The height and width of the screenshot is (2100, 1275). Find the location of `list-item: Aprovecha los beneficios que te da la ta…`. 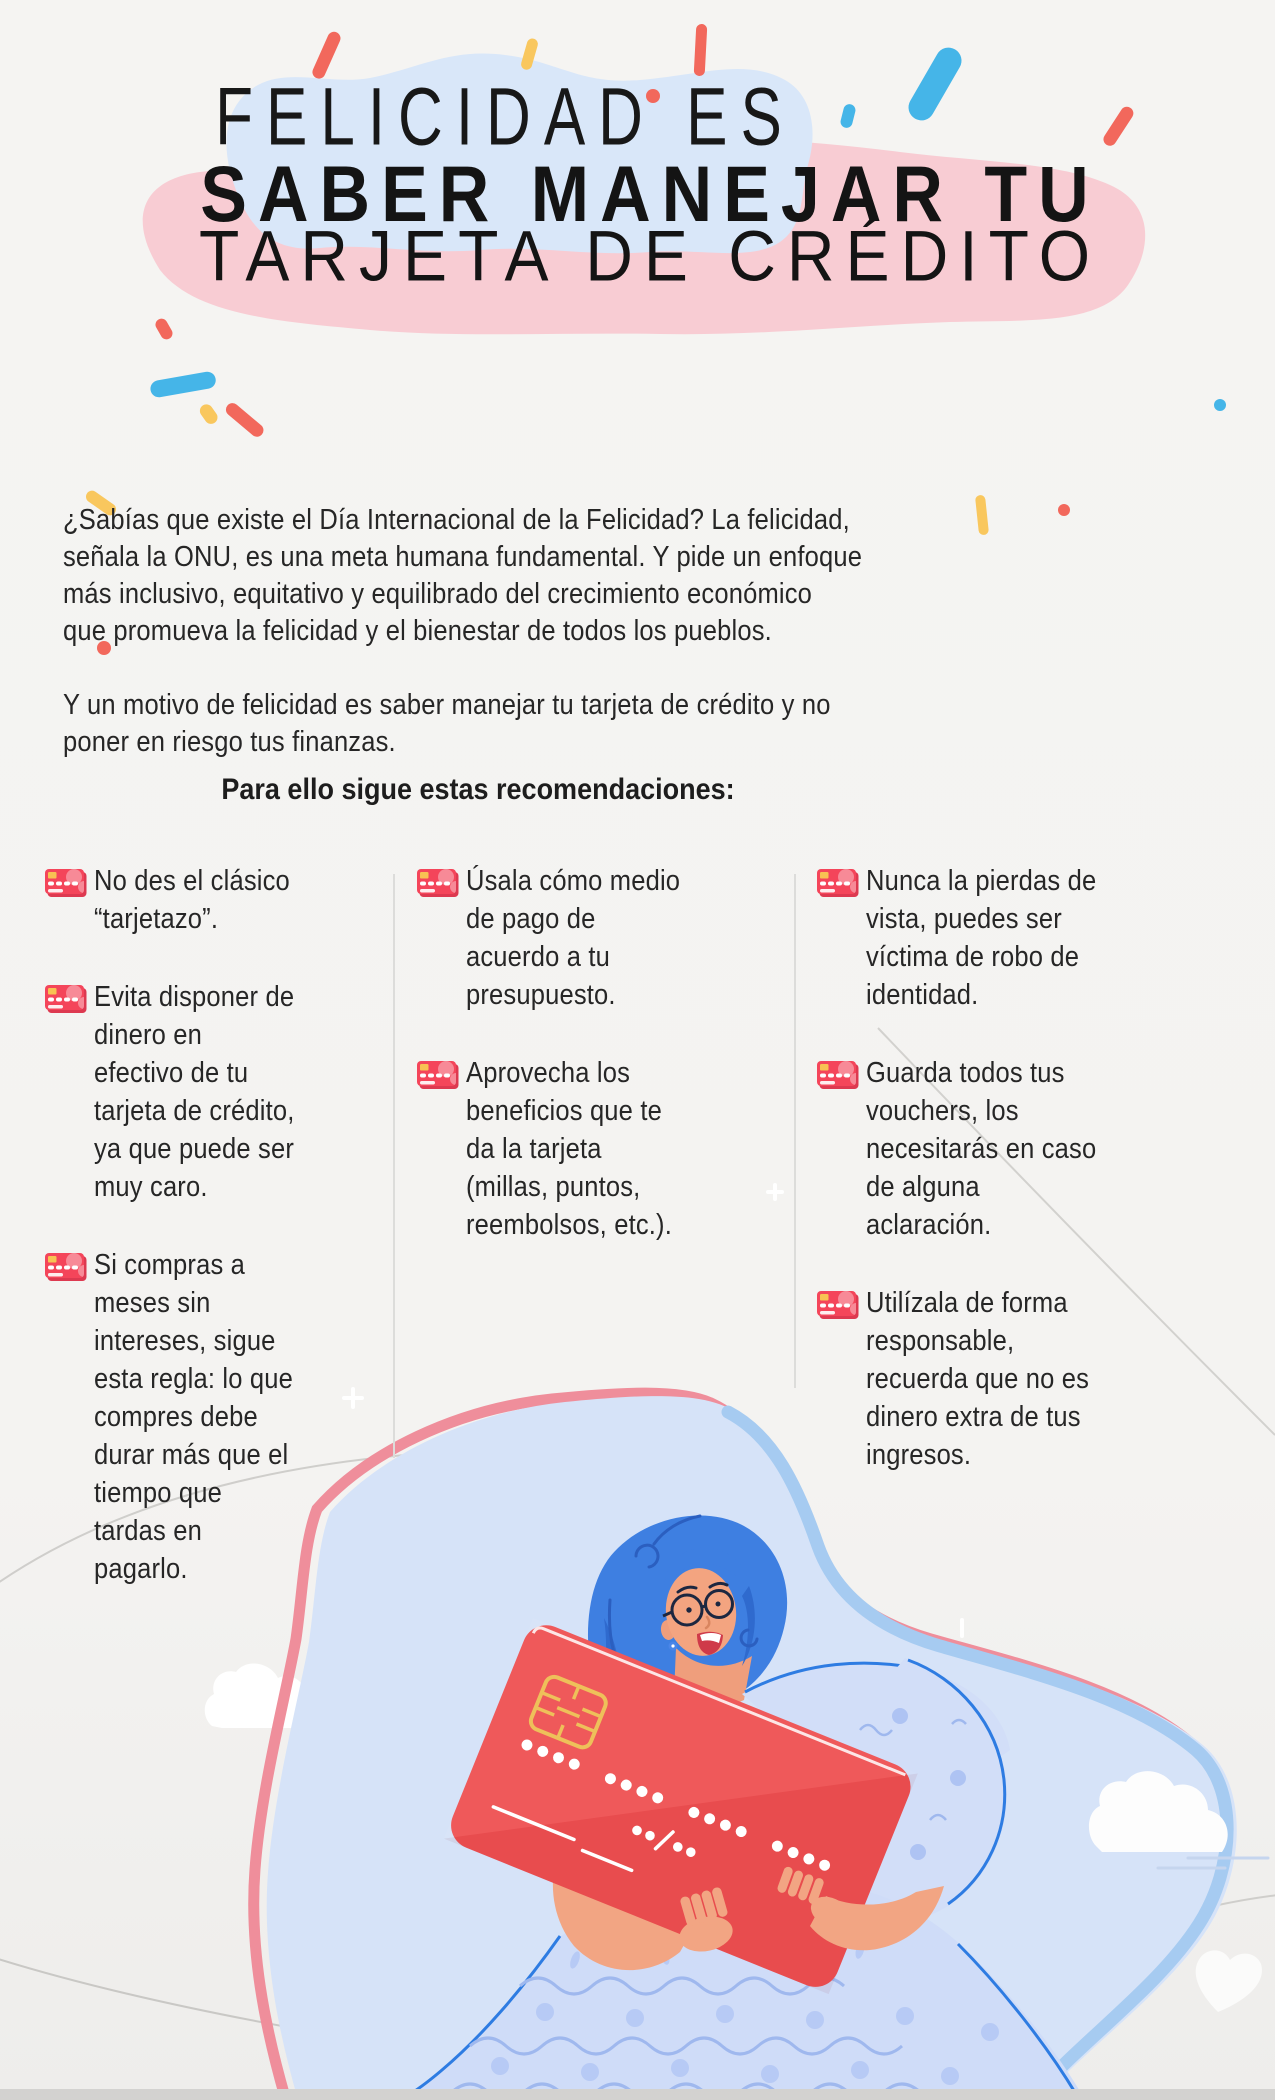

list-item: Aprovecha los beneficios que te da la ta… is located at coordinates (631, 1149).